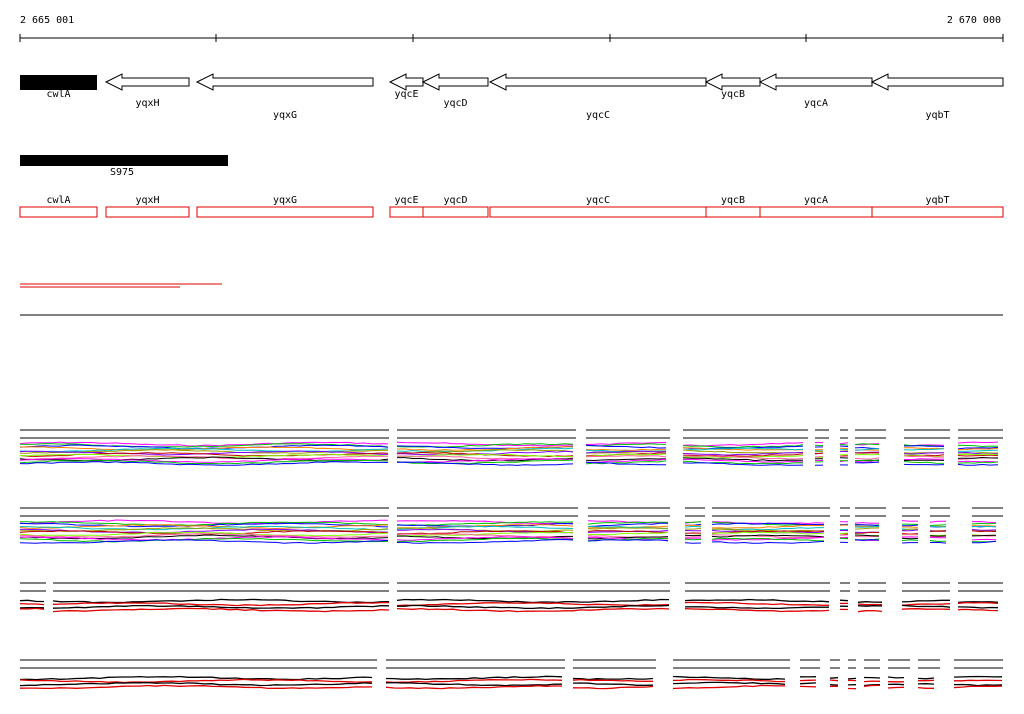 This screenshot has height=714, width=1024. Describe the element at coordinates (47, 20) in the screenshot. I see `ruler-start: 2 665 001` at that location.